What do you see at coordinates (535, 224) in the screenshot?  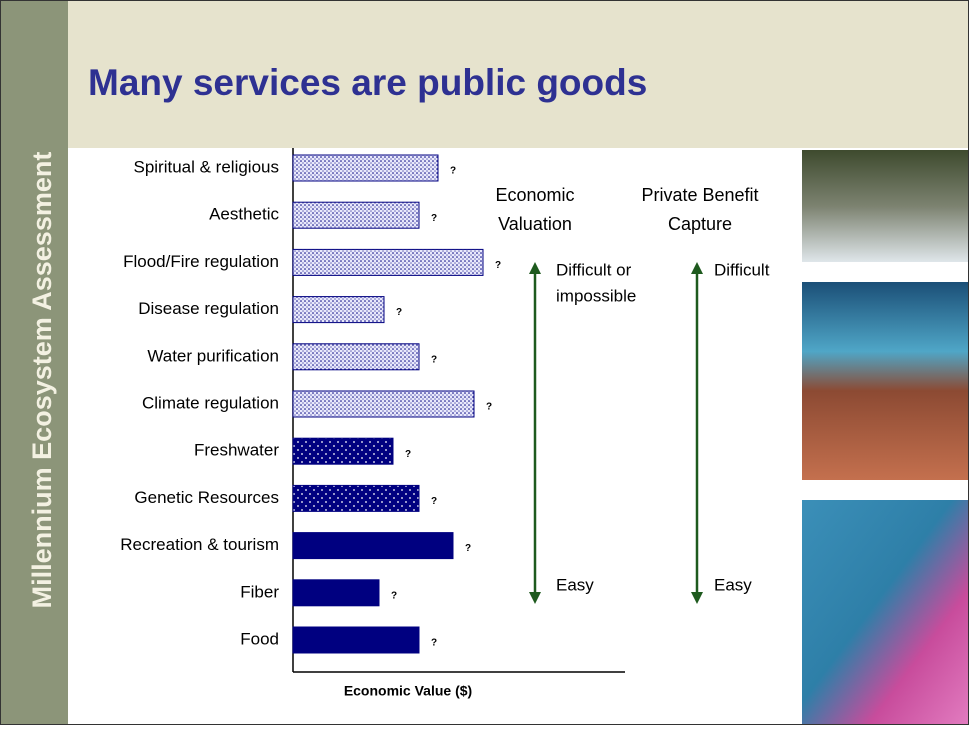 I see `header: Valuation` at bounding box center [535, 224].